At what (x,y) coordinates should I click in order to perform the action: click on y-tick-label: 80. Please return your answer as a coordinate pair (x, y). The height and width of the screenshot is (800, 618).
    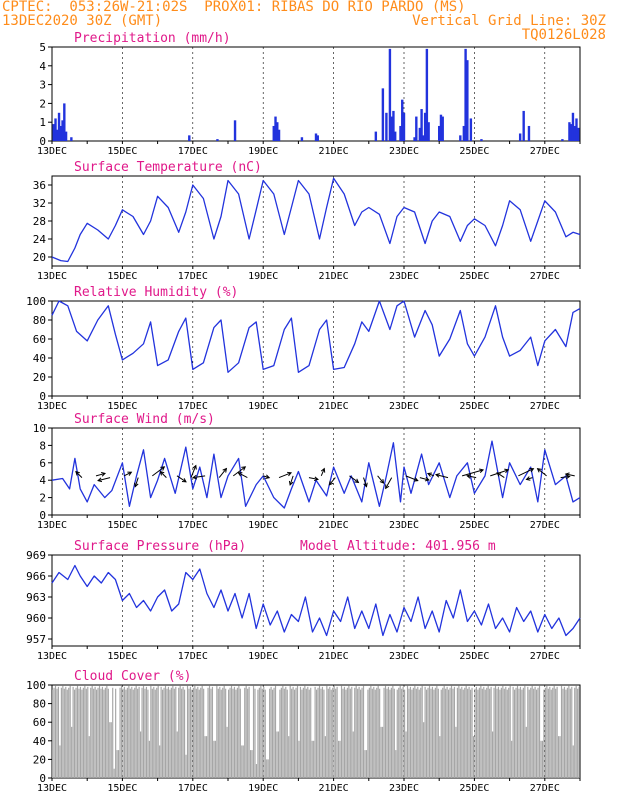
    Looking at the image, I should click on (39, 320).